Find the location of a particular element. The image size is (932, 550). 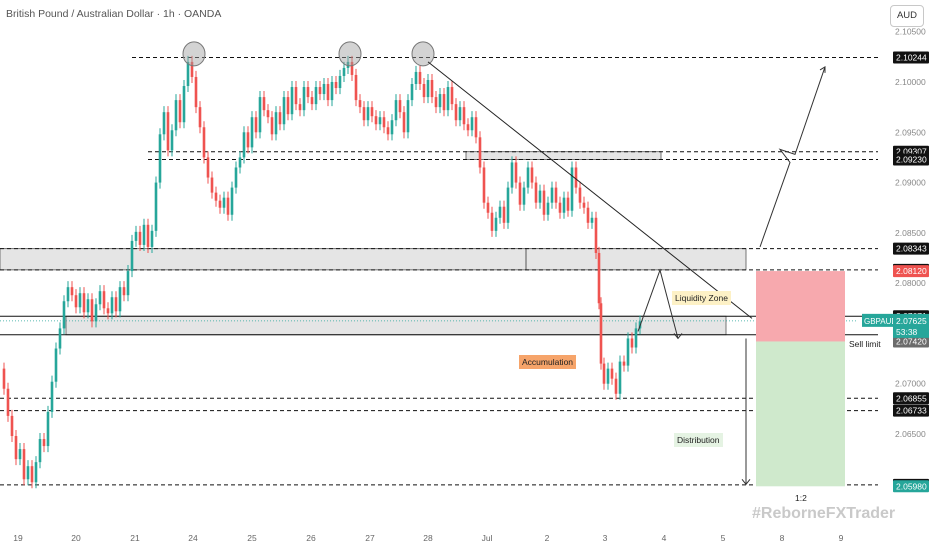

price-label: 2.06733 is located at coordinates (911, 411).